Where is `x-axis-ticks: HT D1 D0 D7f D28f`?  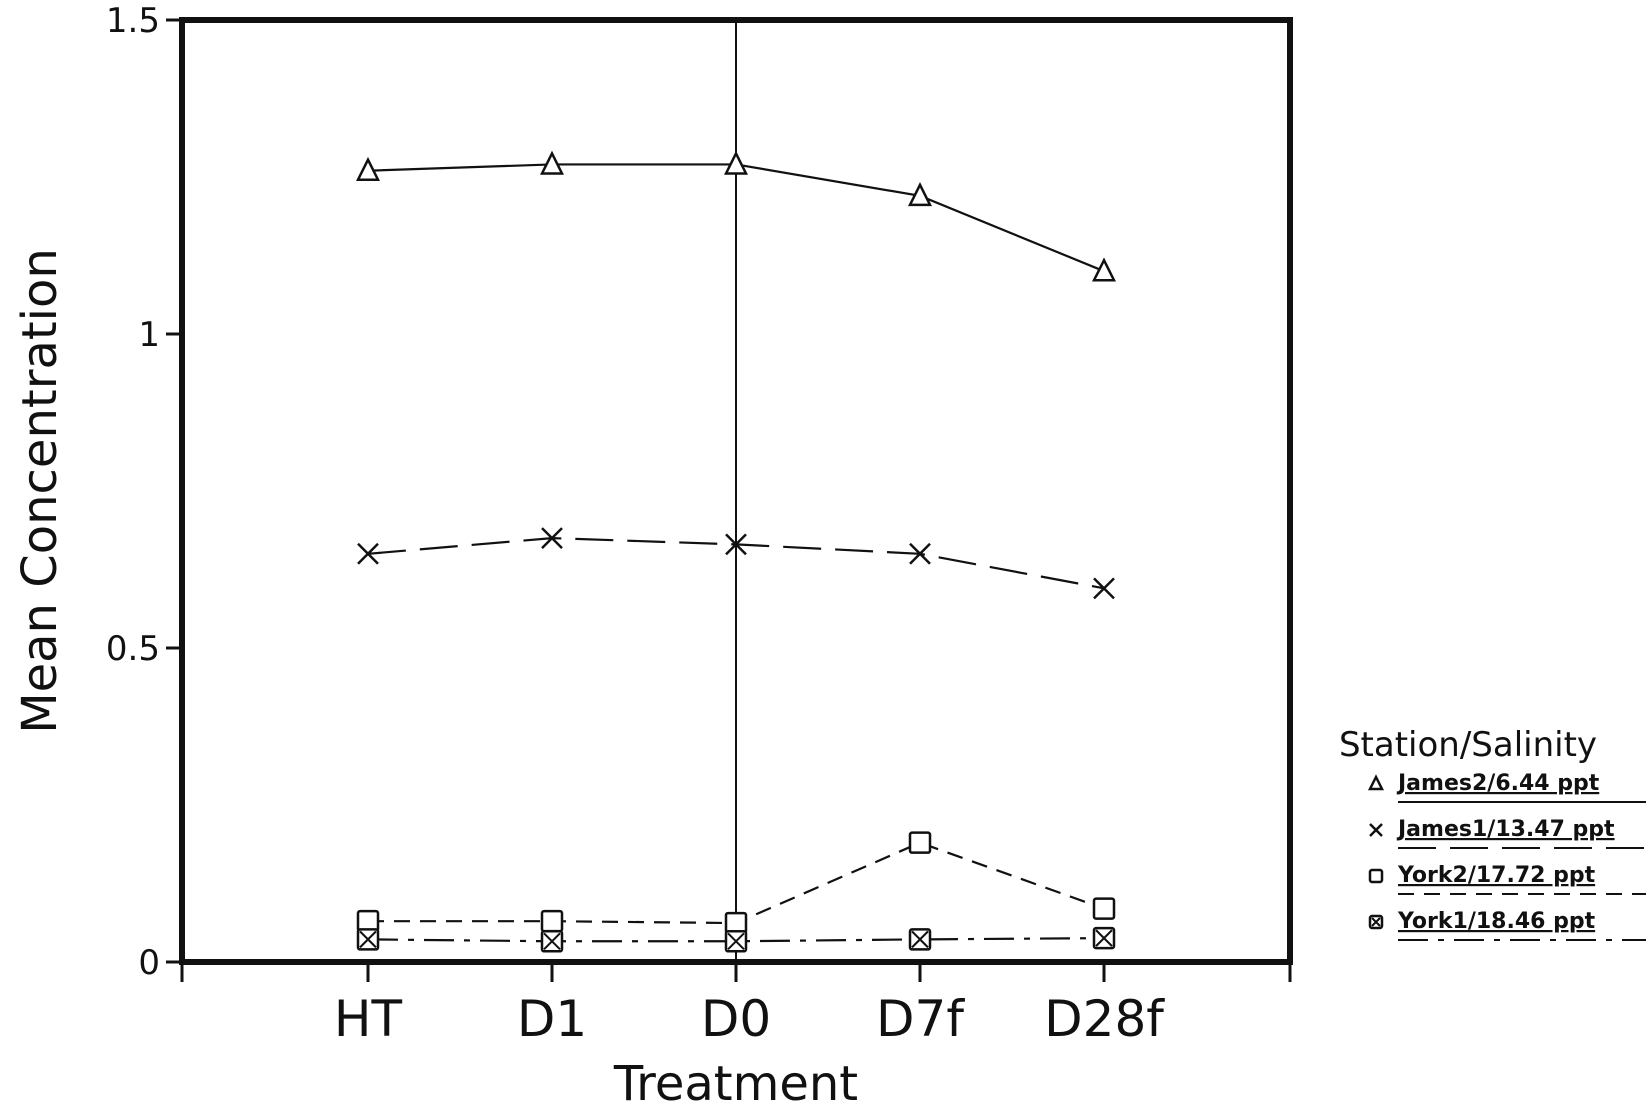
x-axis-ticks: HT D1 D0 D7f D28f is located at coordinates (736, 1005).